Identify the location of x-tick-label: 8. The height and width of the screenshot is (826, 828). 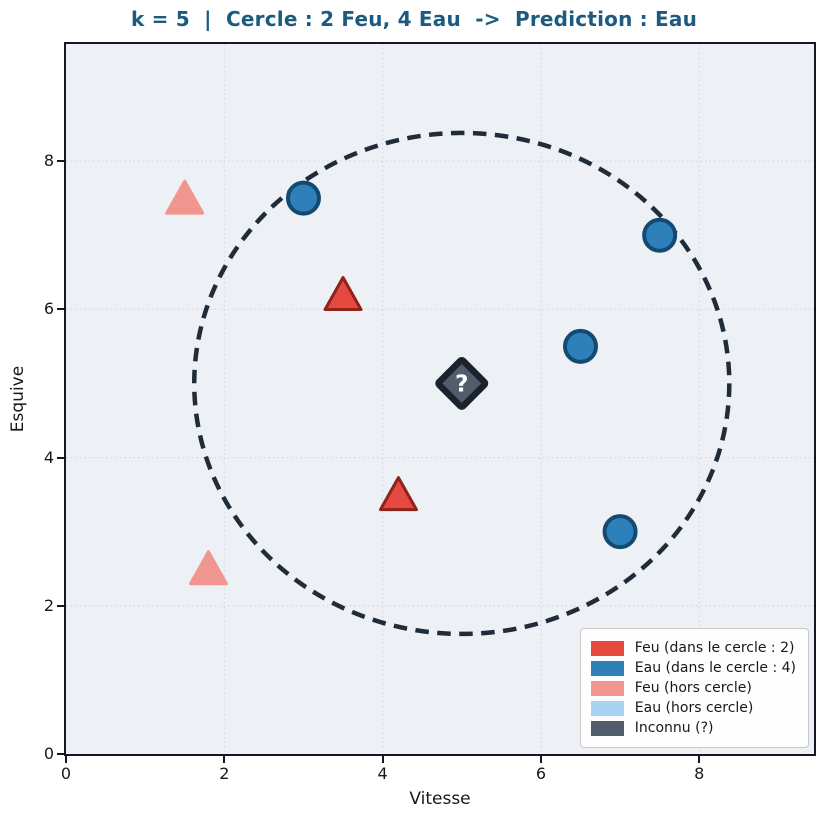
(699, 773).